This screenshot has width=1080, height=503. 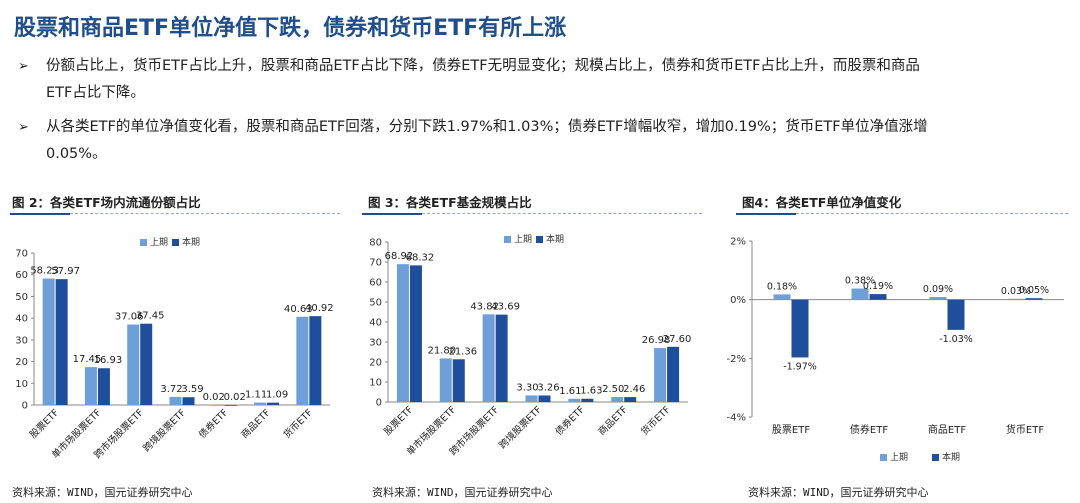 What do you see at coordinates (129, 317) in the screenshot?
I see `data-label: 37.06` at bounding box center [129, 317].